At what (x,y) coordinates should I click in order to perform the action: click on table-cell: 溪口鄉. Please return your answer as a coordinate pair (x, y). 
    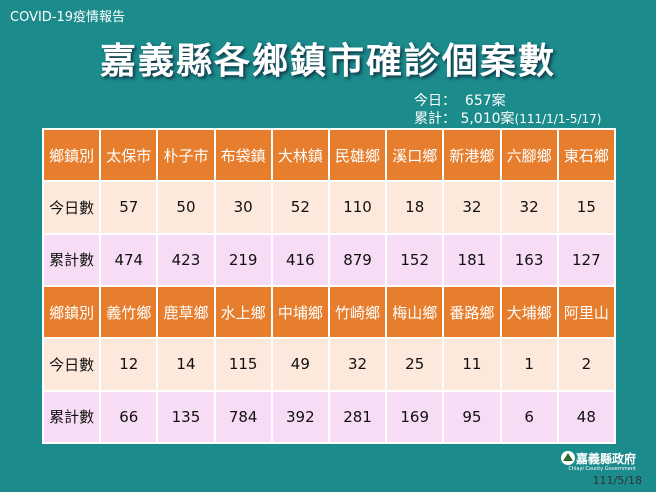
    Looking at the image, I should click on (415, 155).